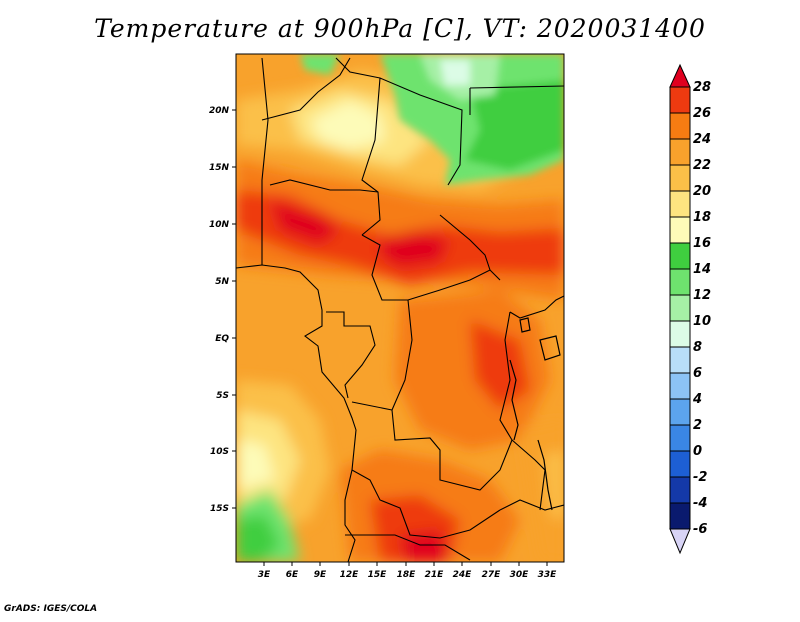 The image size is (800, 622). What do you see at coordinates (702, 243) in the screenshot?
I see `colorbar-label: 16` at bounding box center [702, 243].